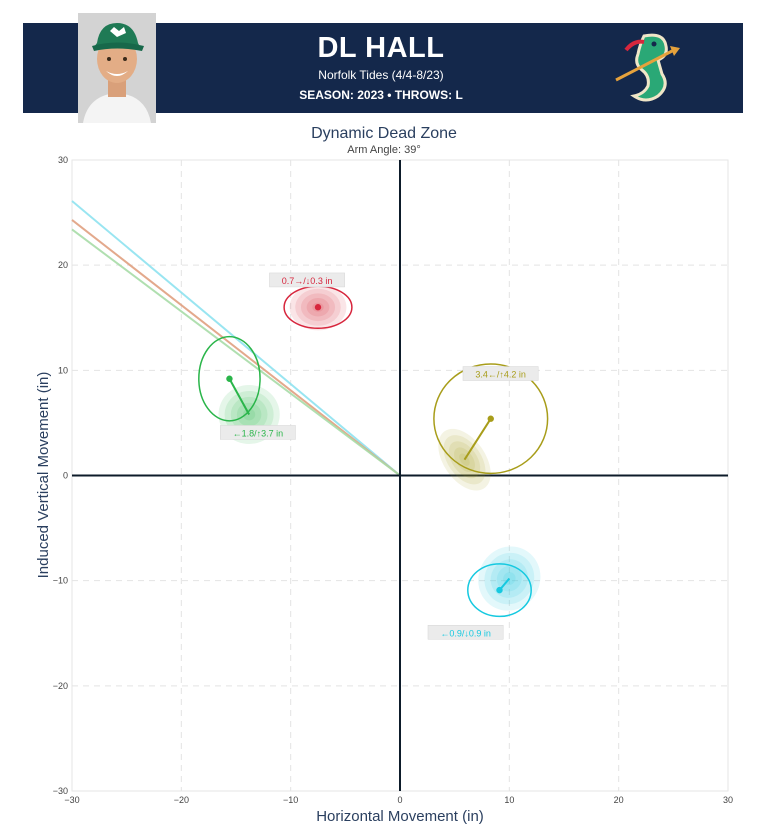 This screenshot has width=762, height=829. What do you see at coordinates (63, 370) in the screenshot?
I see `y-tick-label: 10` at bounding box center [63, 370].